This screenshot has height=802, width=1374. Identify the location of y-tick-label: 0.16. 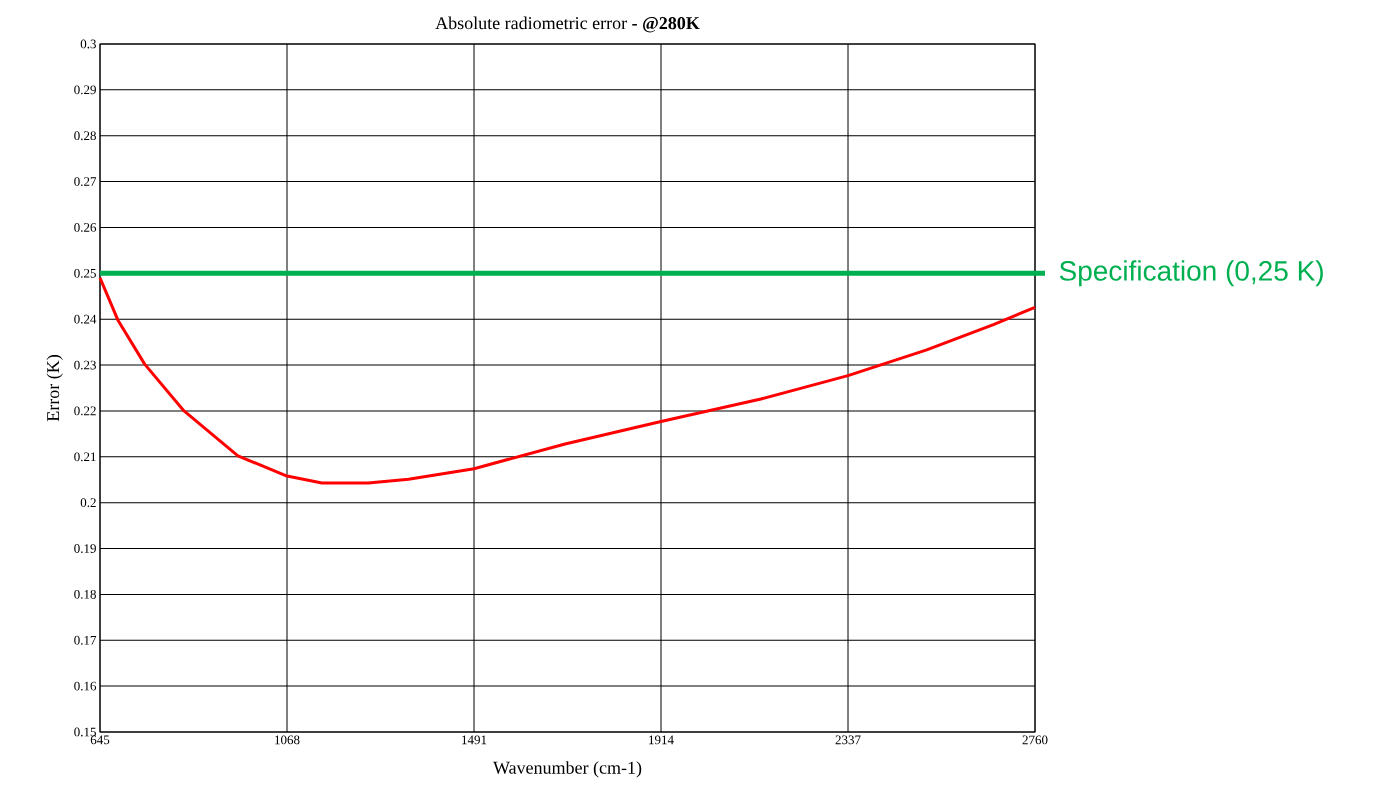
(85, 686).